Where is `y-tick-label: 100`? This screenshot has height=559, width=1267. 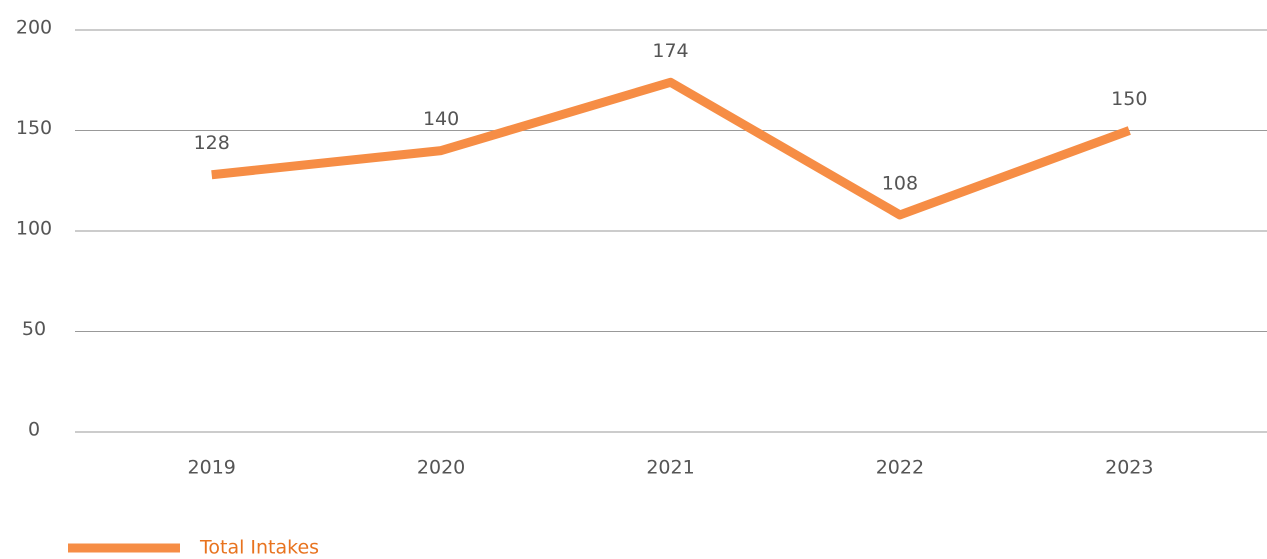 y-tick-label: 100 is located at coordinates (34, 229).